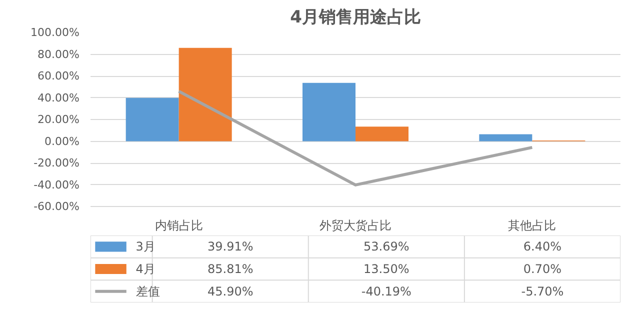 Image resolution: width=640 pixels, height=312 pixels. I want to click on y-tick-label: -40.00%, so click(57, 185).